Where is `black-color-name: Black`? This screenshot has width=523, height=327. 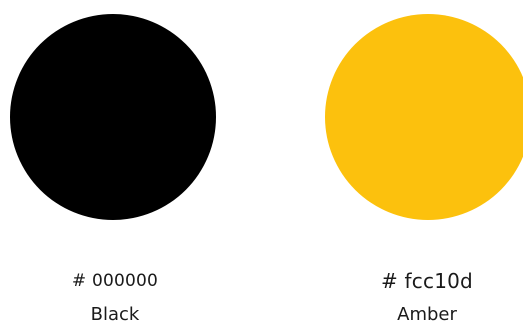
black-color-name: Black is located at coordinates (115, 314).